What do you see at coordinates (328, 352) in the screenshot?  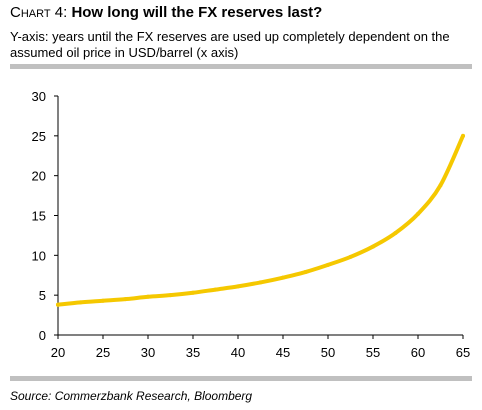 I see `x-tick-label: 50` at bounding box center [328, 352].